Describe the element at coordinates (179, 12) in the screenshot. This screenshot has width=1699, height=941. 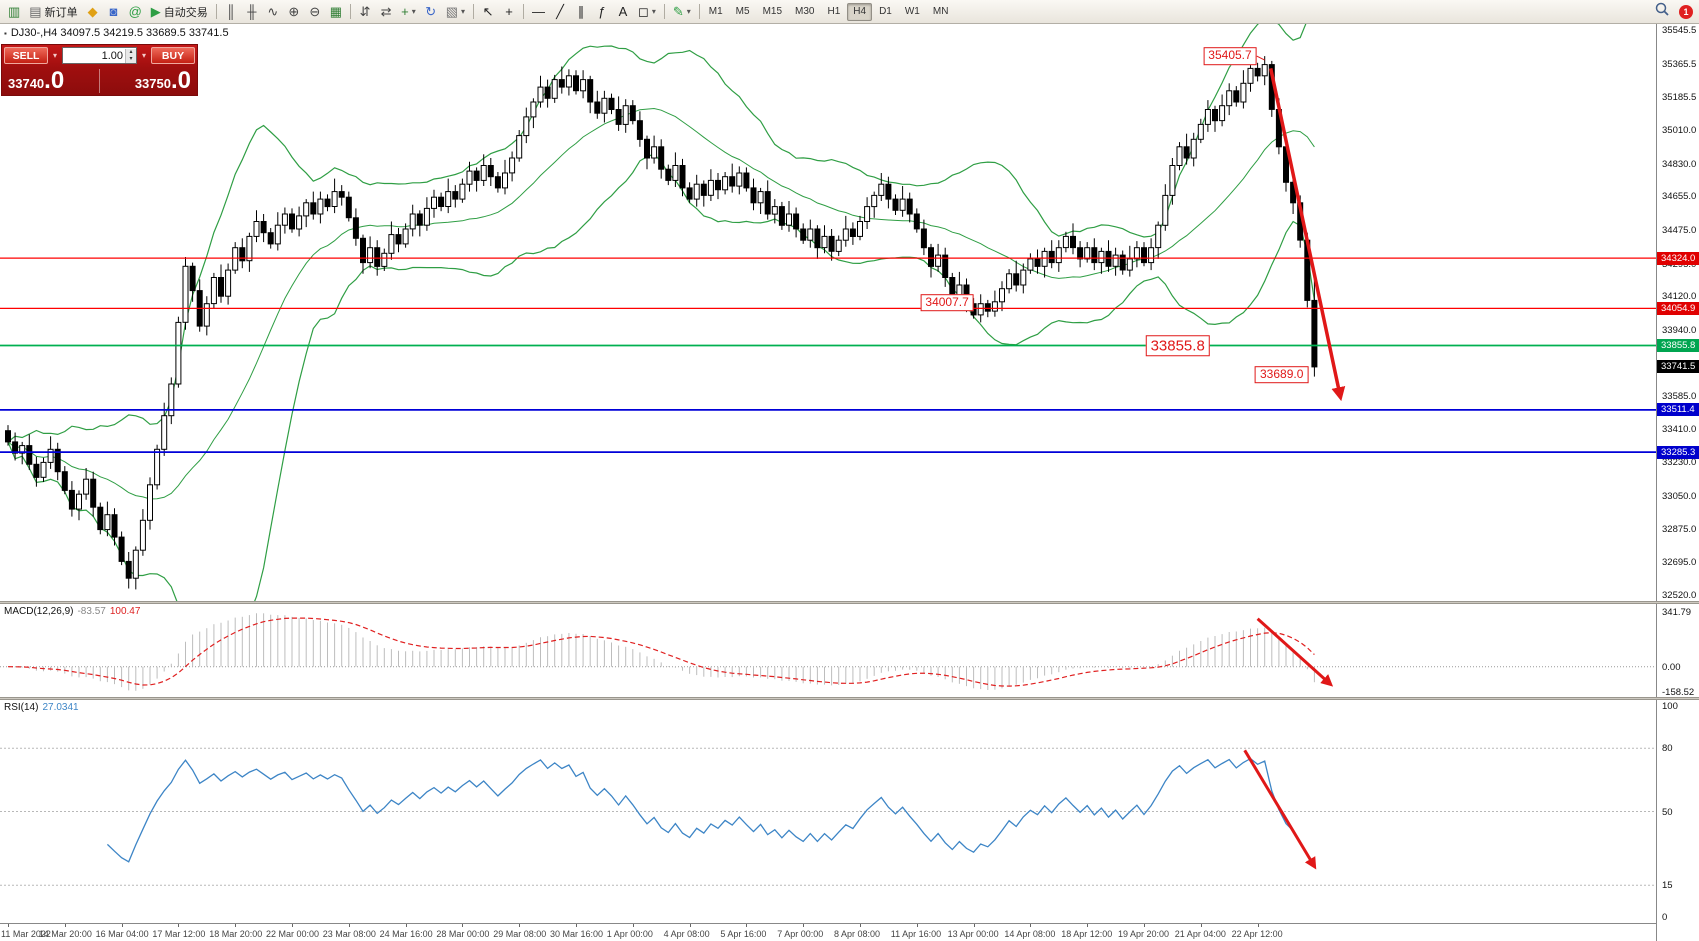
I see `autotrading-button: ▶ 自动交易` at that location.